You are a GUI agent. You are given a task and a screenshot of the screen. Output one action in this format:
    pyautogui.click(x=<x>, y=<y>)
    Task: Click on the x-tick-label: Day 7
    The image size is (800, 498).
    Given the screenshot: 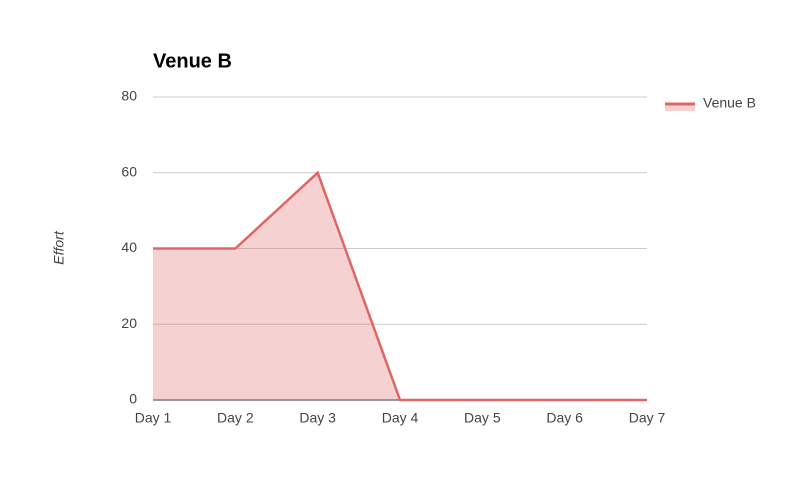 What is the action you would take?
    pyautogui.click(x=647, y=418)
    